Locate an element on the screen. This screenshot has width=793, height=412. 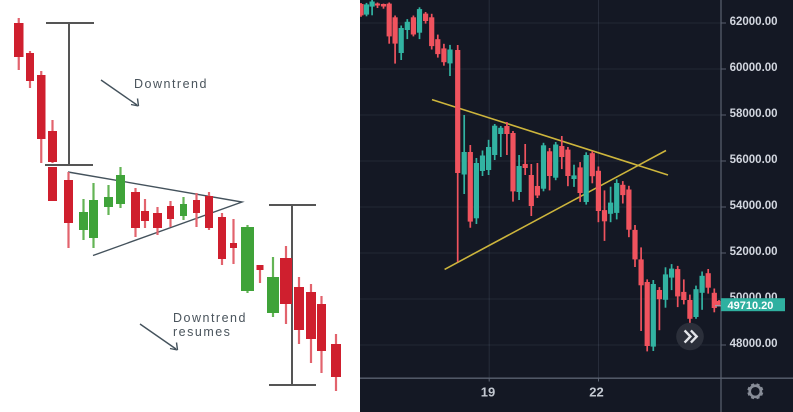
svg-text: 22 is located at coordinates (596, 392).